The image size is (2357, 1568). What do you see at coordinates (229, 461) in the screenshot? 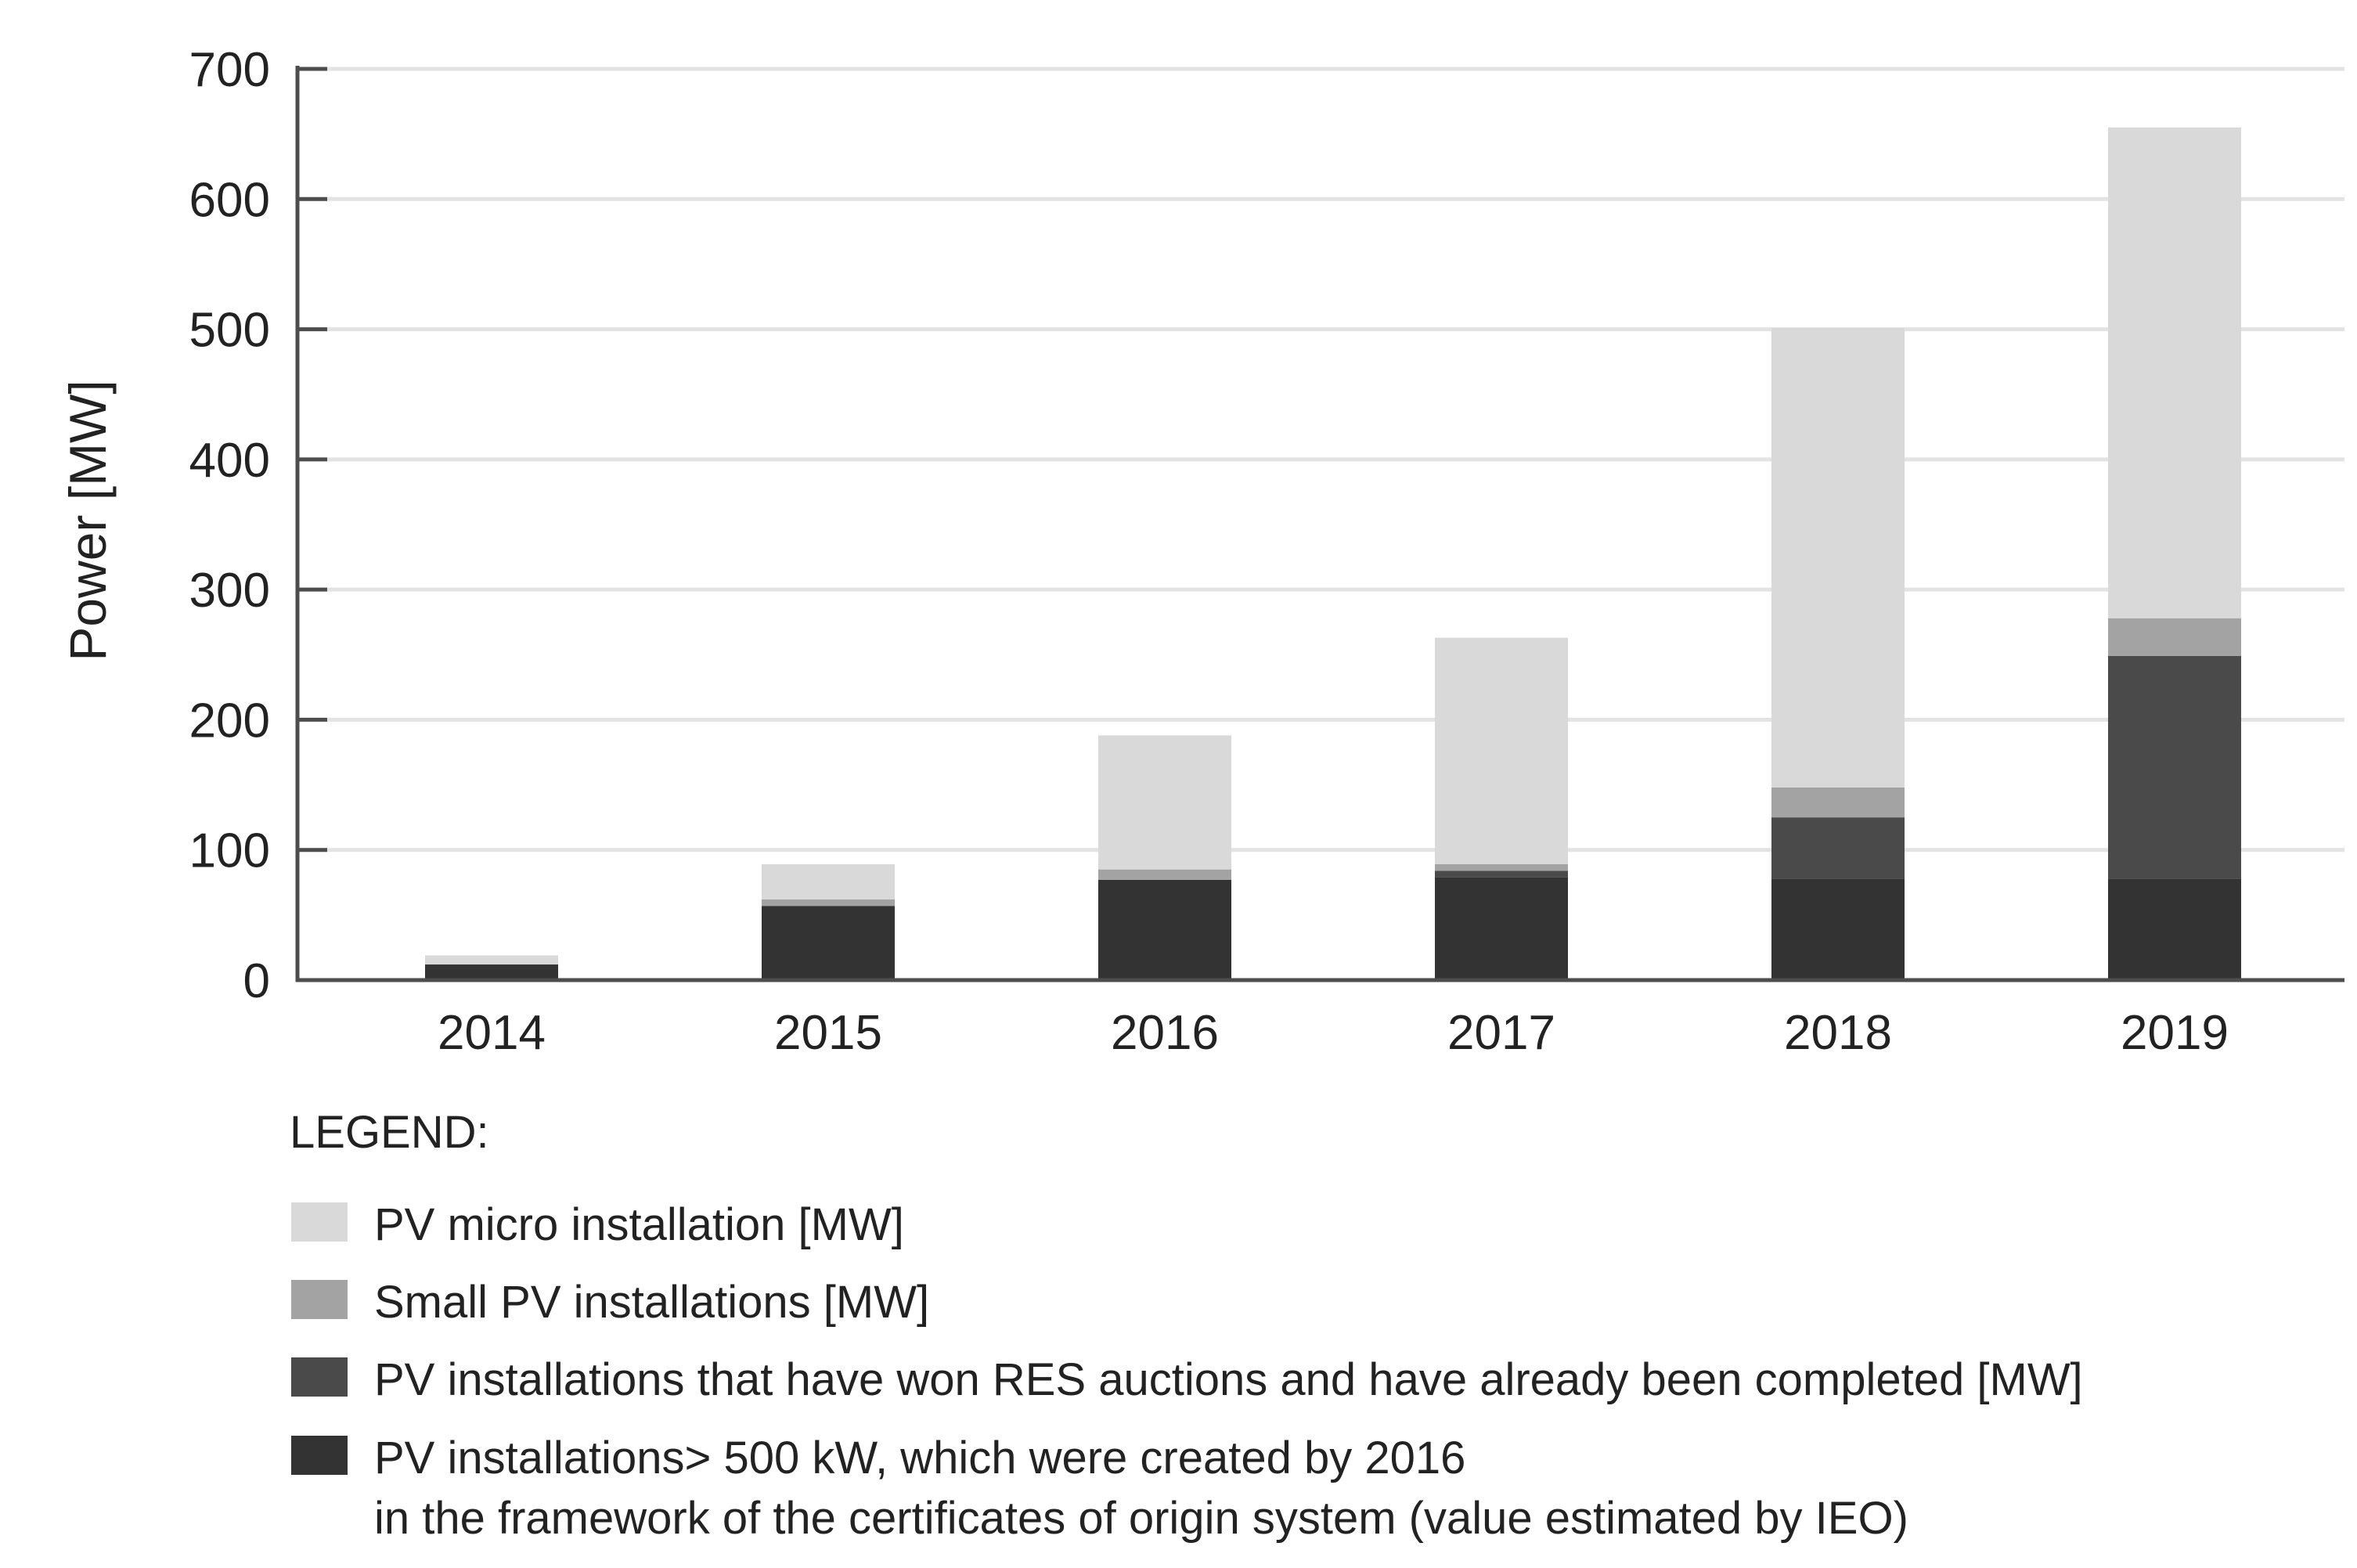
I see `y-tick-label-400: 400` at bounding box center [229, 461].